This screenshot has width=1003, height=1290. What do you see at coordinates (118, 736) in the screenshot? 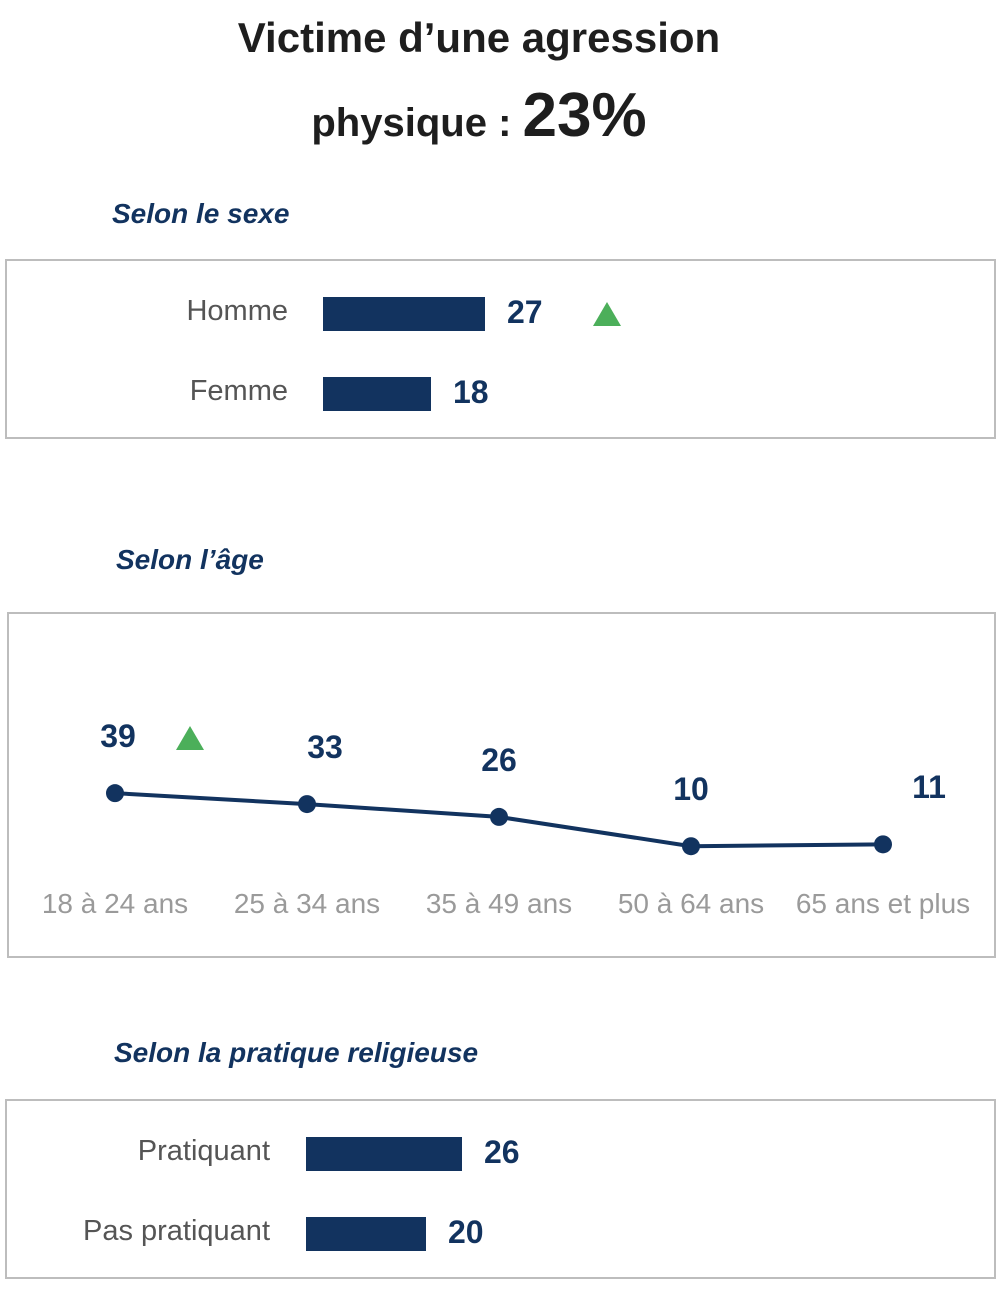
I see `data-value-label: 39` at bounding box center [118, 736].